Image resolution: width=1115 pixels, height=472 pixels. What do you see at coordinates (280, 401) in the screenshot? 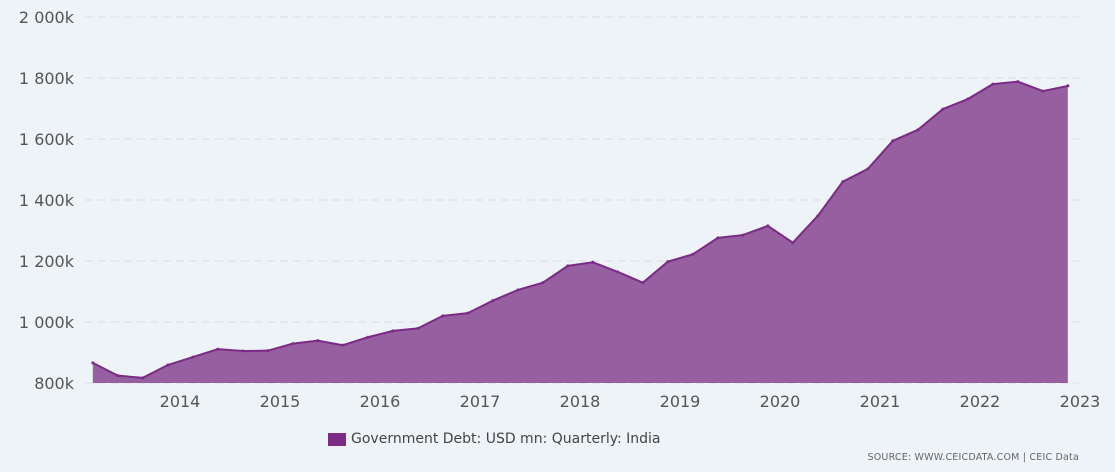
I see `x-tick-label: 2015` at bounding box center [280, 401].